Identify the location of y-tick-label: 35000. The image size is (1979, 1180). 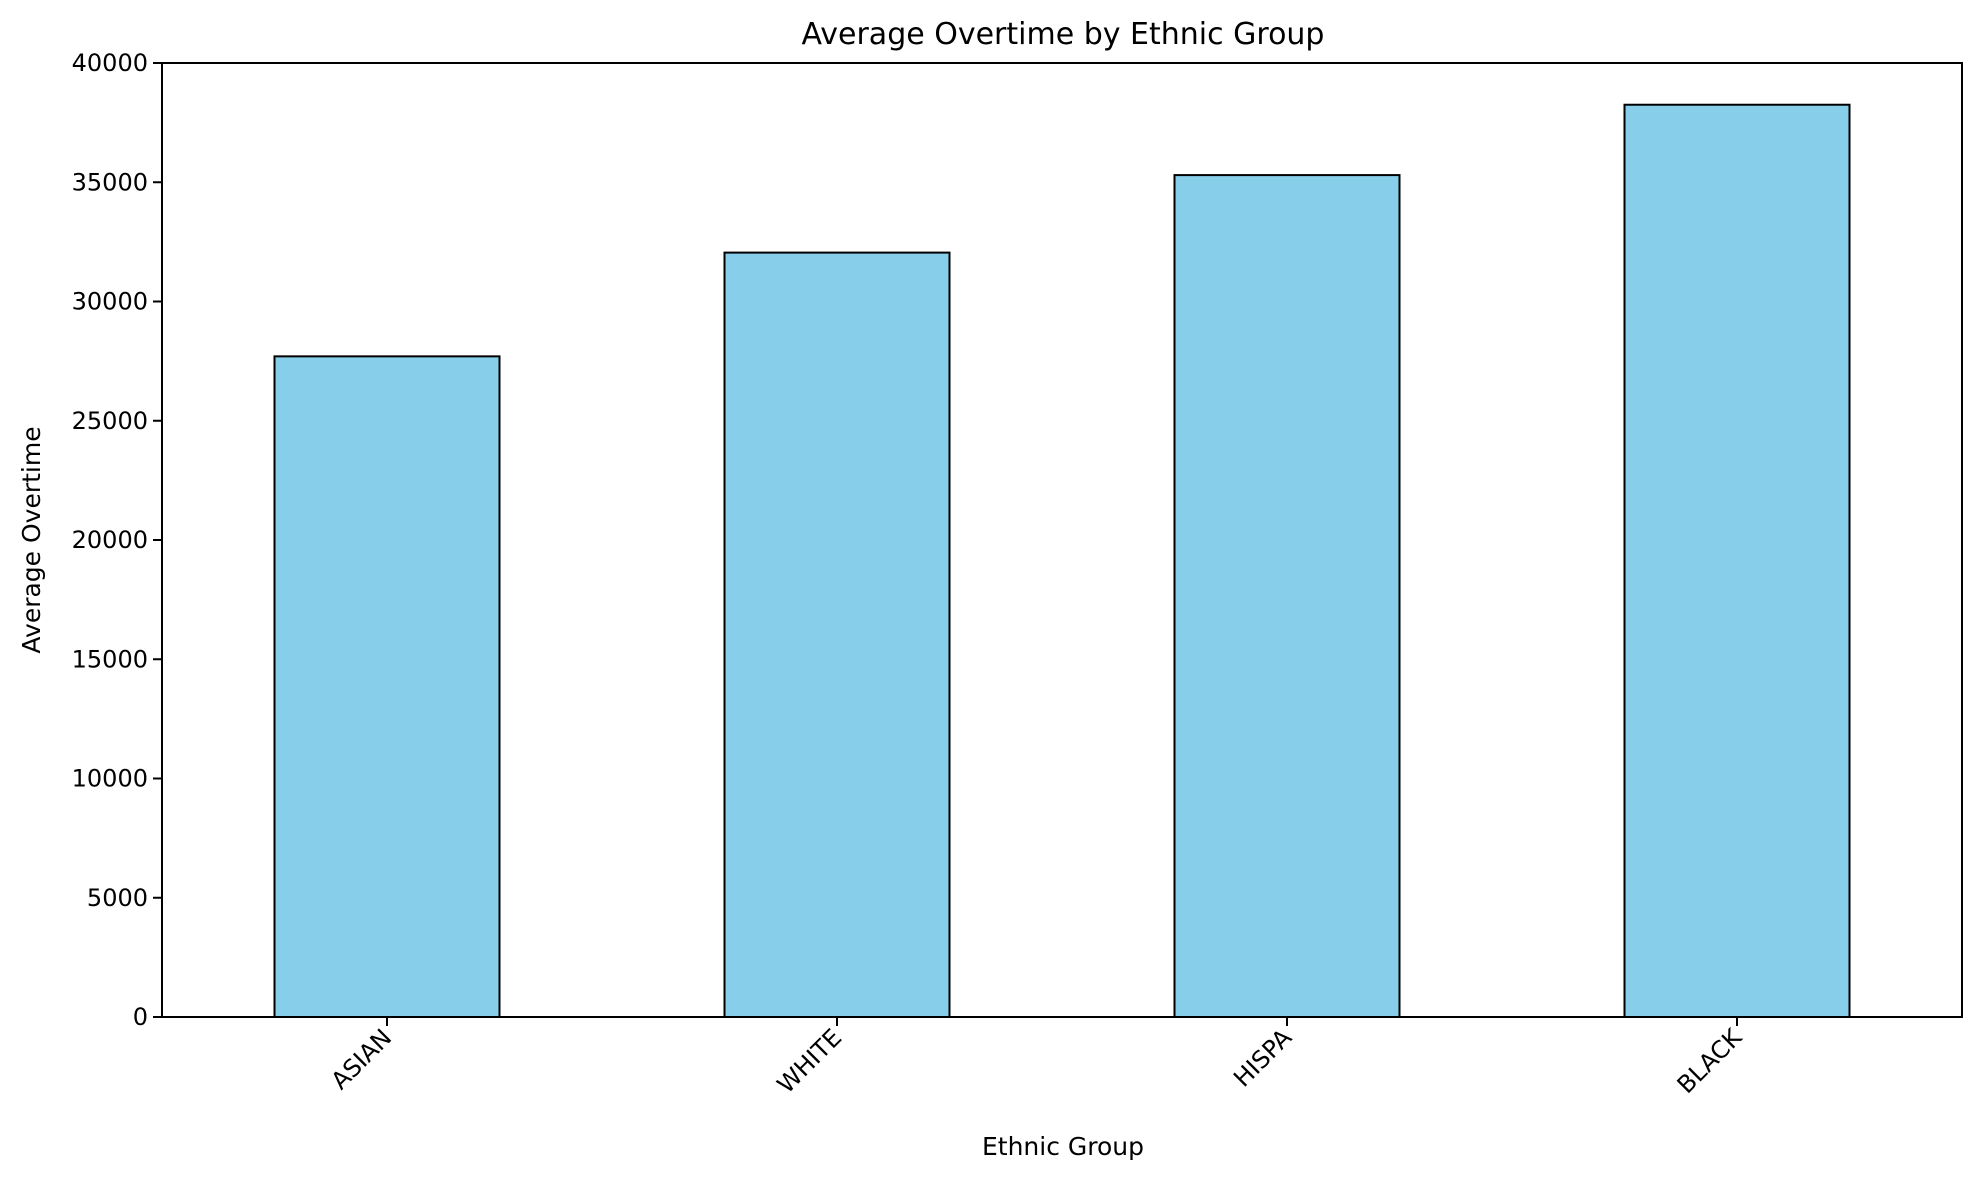
(110, 182).